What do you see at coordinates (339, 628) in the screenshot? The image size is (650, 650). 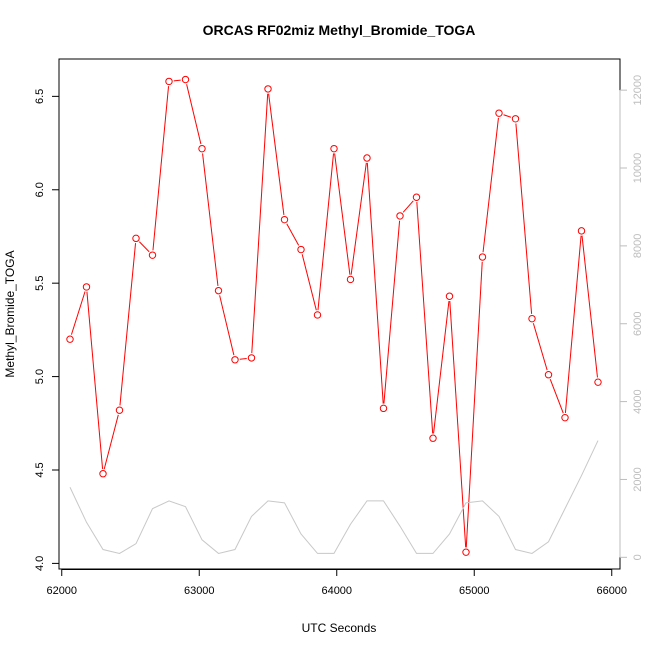 I see `x-axis-label: UTC Seconds` at bounding box center [339, 628].